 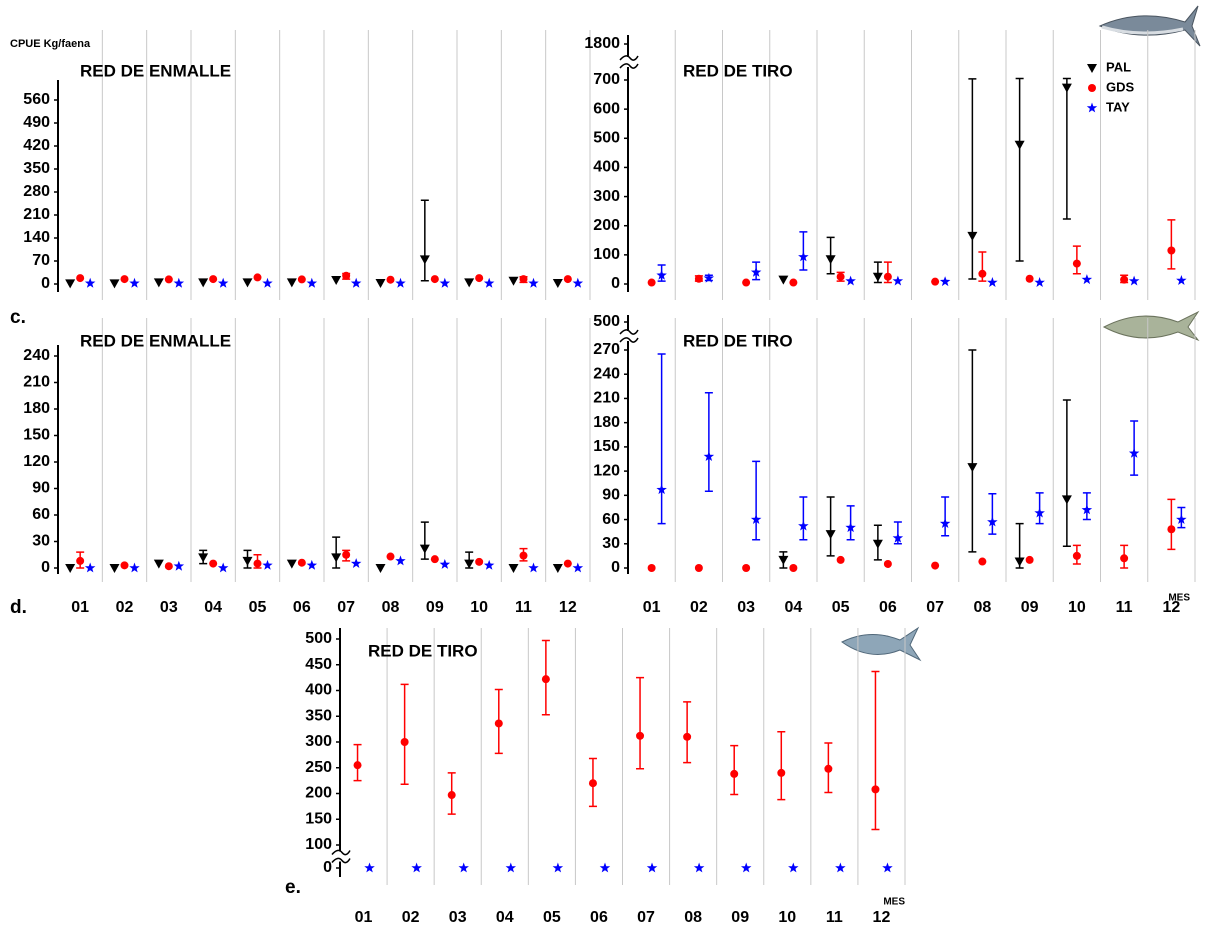 What do you see at coordinates (1120, 86) in the screenshot?
I see `legend-label: GDS` at bounding box center [1120, 86].